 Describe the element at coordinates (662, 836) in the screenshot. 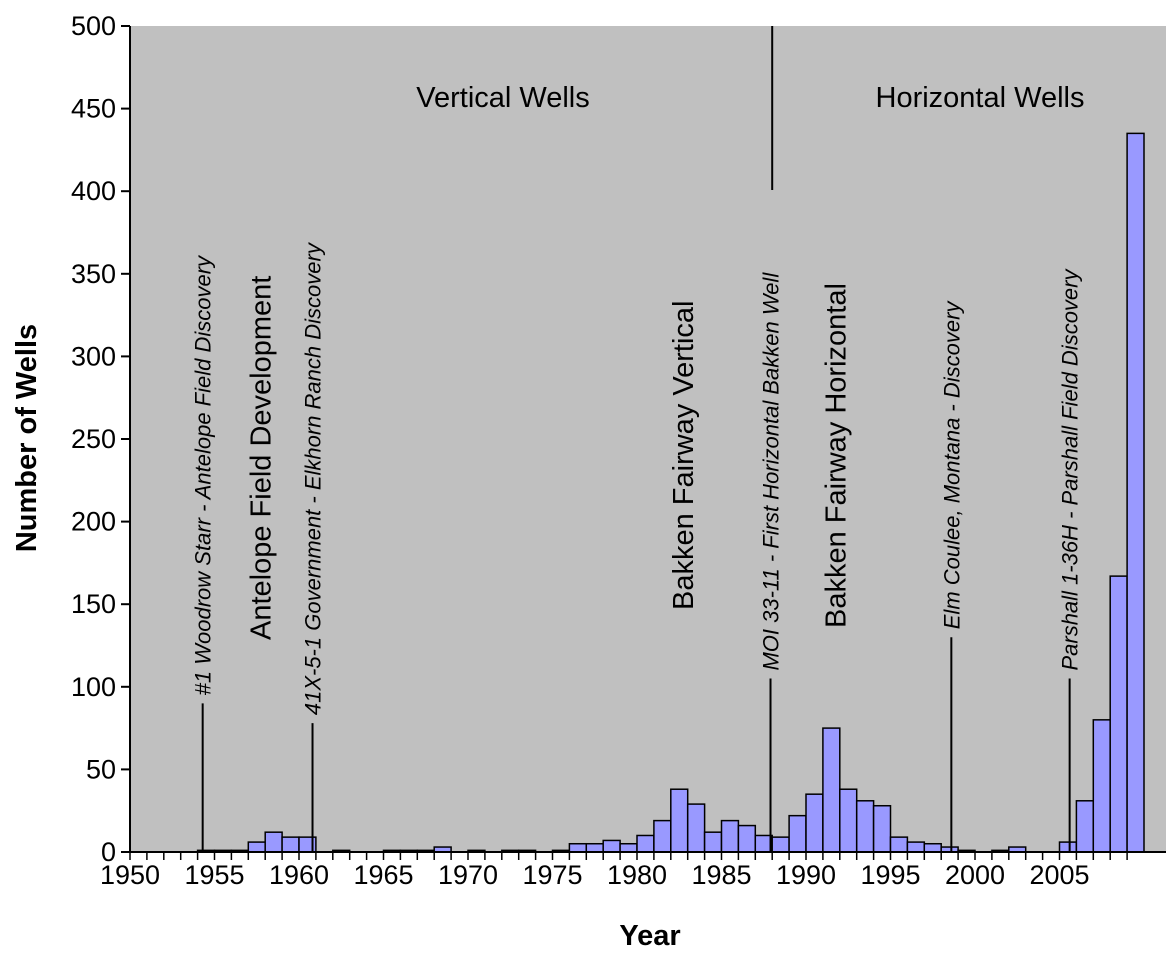

I see `bar-1981` at that location.